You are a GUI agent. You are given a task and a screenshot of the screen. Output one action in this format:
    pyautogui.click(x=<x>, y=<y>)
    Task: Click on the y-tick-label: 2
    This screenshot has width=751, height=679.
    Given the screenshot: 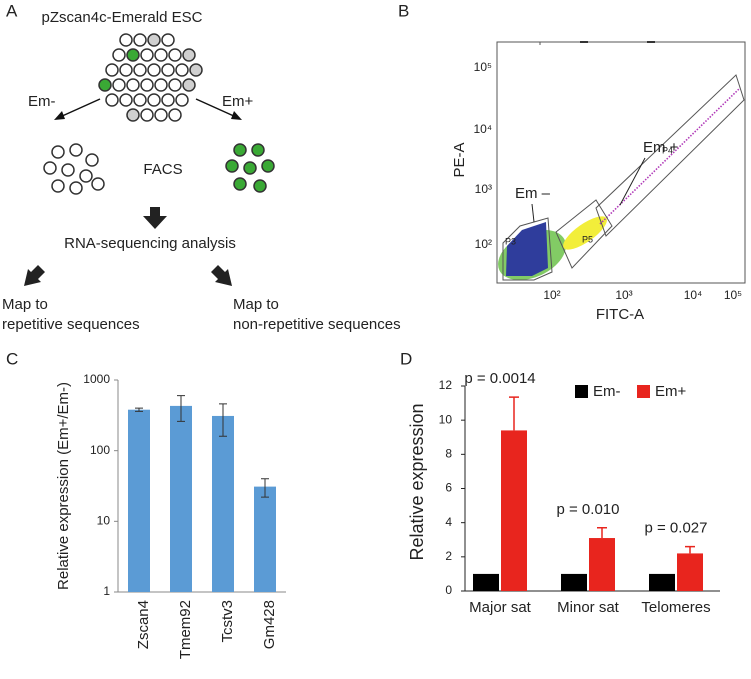 What is the action you would take?
    pyautogui.click(x=448, y=556)
    